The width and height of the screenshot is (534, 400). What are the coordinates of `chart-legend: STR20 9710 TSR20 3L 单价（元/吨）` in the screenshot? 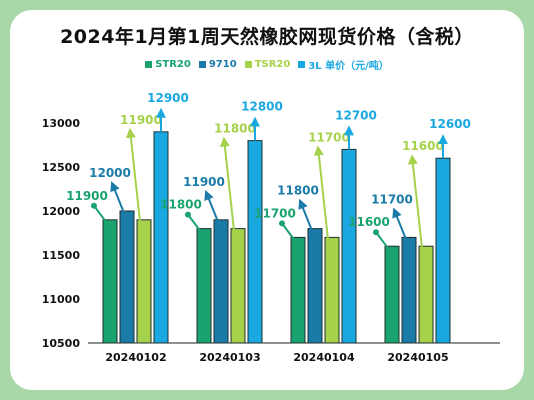 It's located at (267, 64).